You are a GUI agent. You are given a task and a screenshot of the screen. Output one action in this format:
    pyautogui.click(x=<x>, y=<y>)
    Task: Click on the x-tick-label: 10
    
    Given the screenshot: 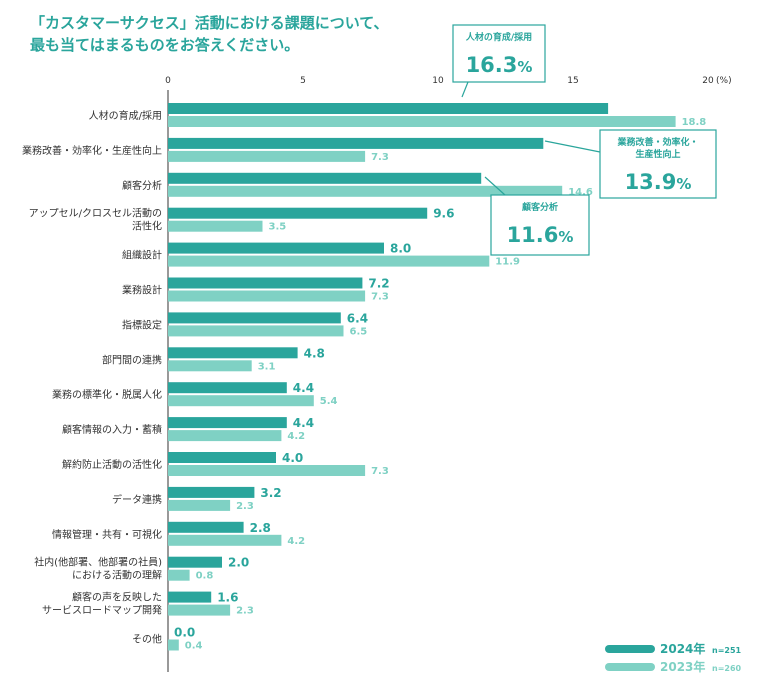 What is the action you would take?
    pyautogui.click(x=438, y=81)
    